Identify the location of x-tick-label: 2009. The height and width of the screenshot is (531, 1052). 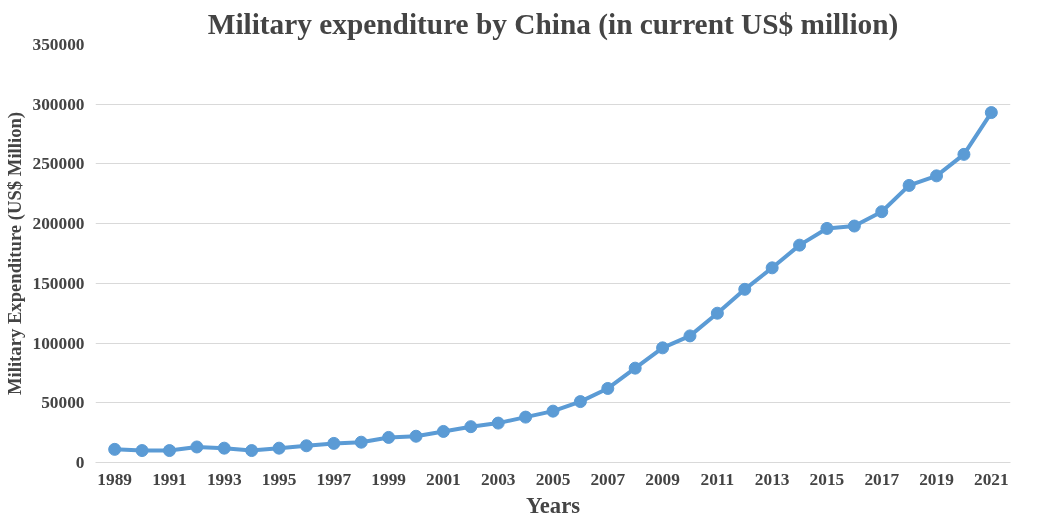
(663, 479).